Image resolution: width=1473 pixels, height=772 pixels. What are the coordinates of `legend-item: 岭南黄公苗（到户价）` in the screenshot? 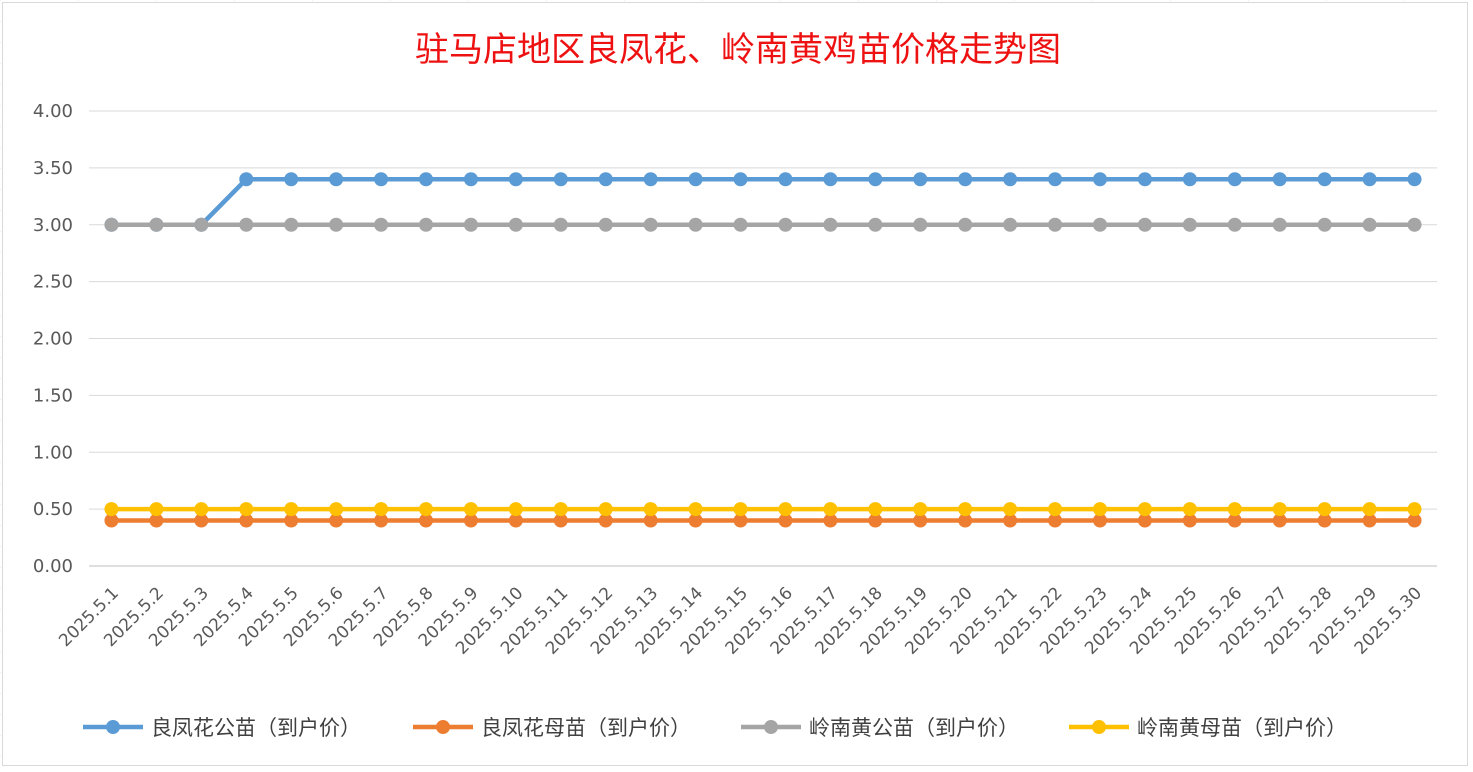 It's located at (880, 728).